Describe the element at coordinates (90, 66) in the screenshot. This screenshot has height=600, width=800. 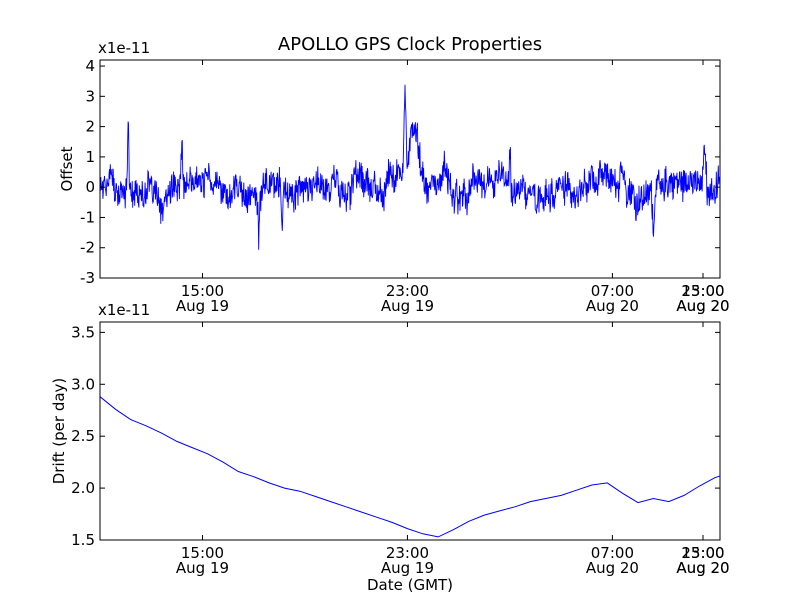
I see `y-tick-label: 4` at that location.